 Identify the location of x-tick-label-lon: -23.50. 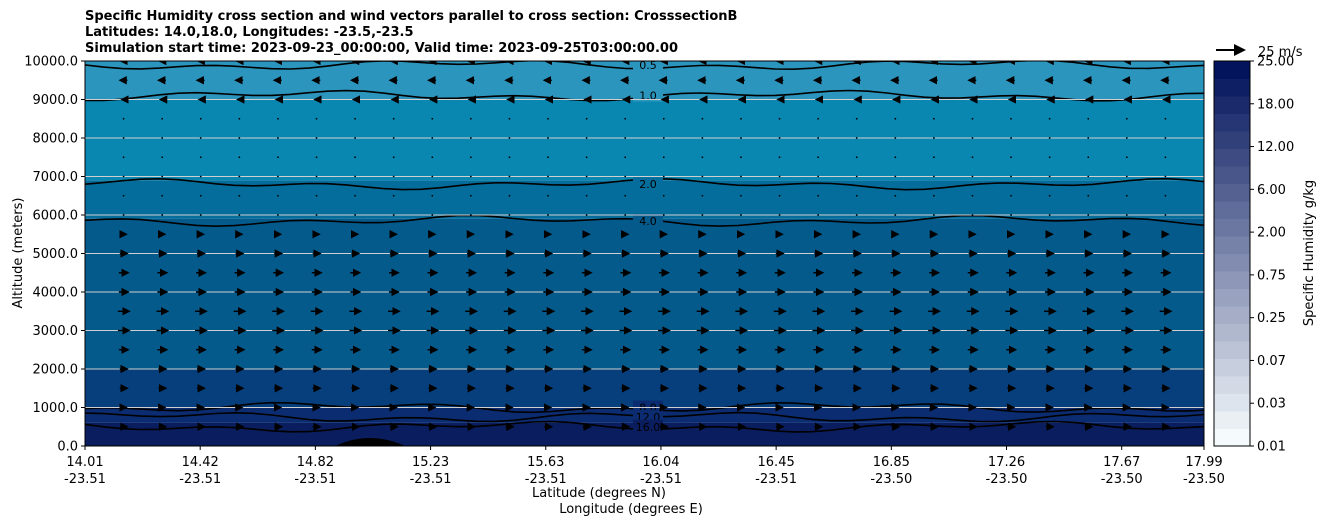
(1007, 479).